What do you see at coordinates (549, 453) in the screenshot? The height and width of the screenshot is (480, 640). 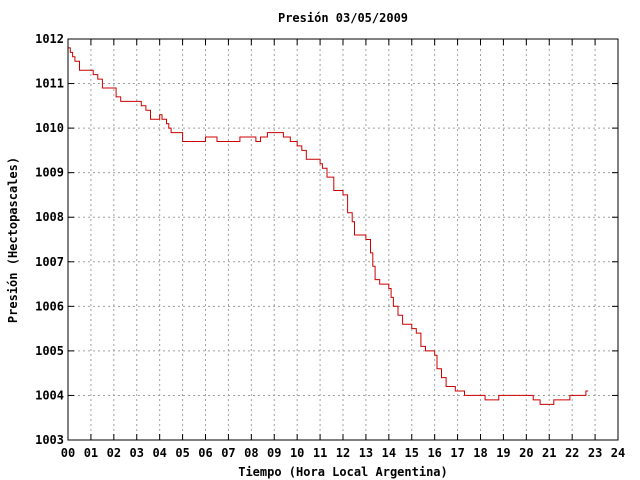 I see `x-tick-label: 21` at bounding box center [549, 453].